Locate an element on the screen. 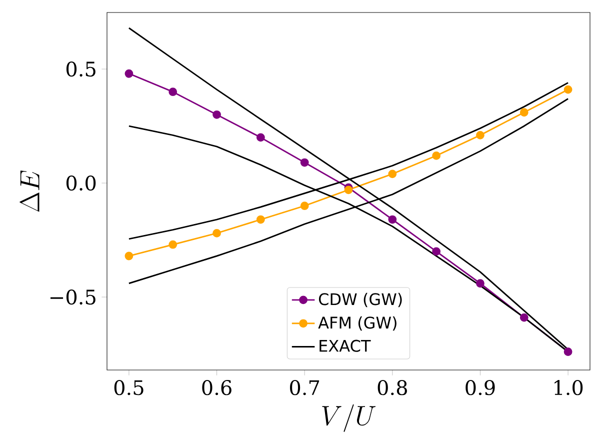 The height and width of the screenshot is (436, 592). x-tick-label: 0.7 is located at coordinates (305, 388).